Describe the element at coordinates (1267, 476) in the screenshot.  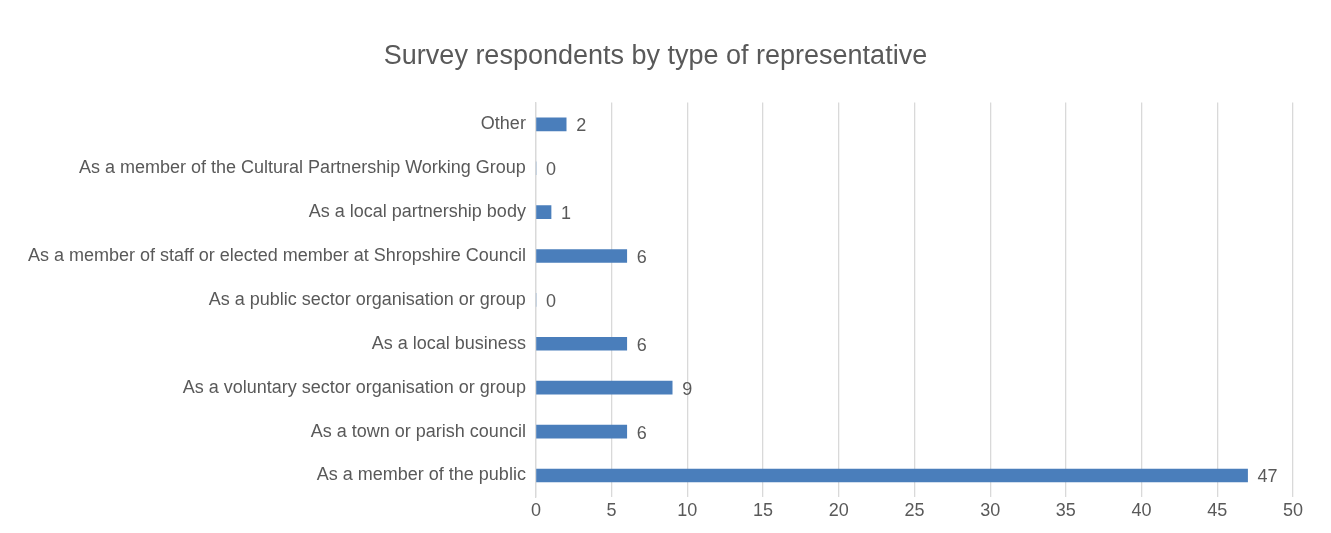
I see `data-label: 47` at that location.